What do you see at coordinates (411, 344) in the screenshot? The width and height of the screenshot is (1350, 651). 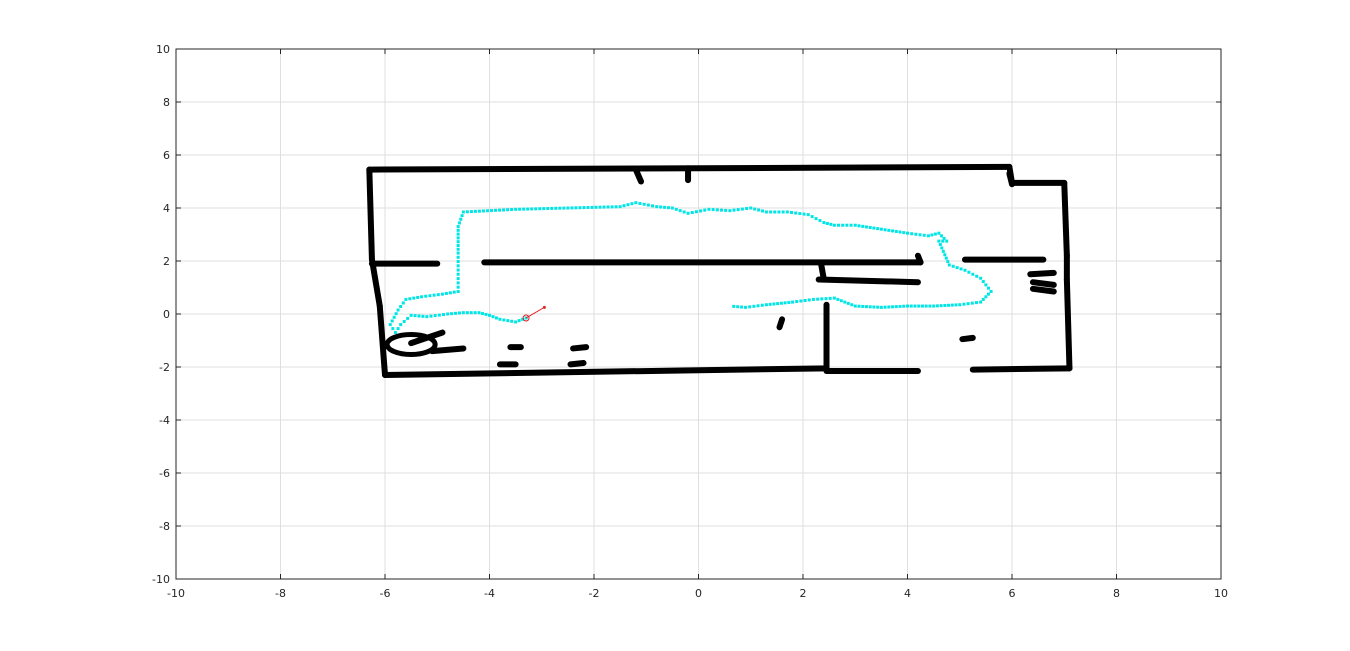 I see `map-obstacle-ring` at bounding box center [411, 344].